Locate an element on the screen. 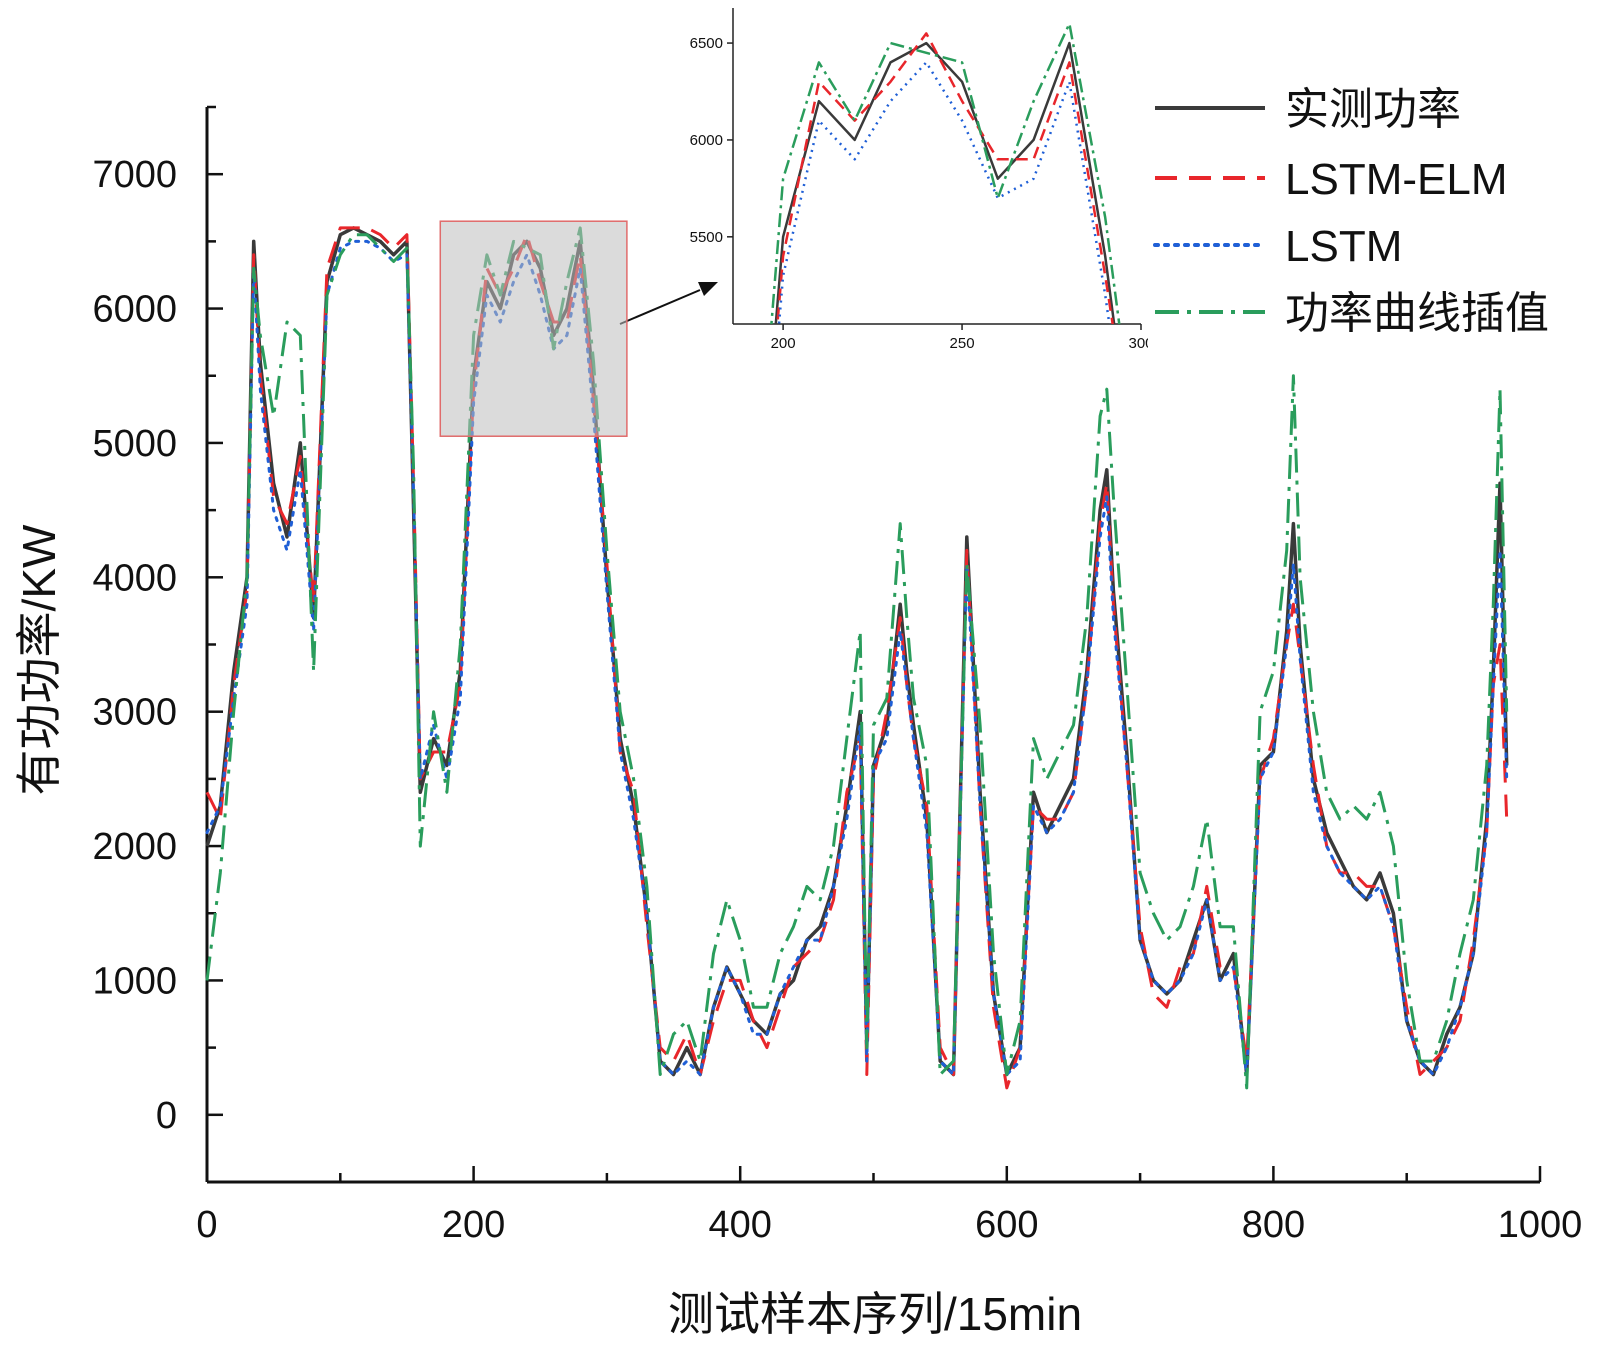 The image size is (1614, 1345). y-tick-label: 7000 is located at coordinates (134, 175).